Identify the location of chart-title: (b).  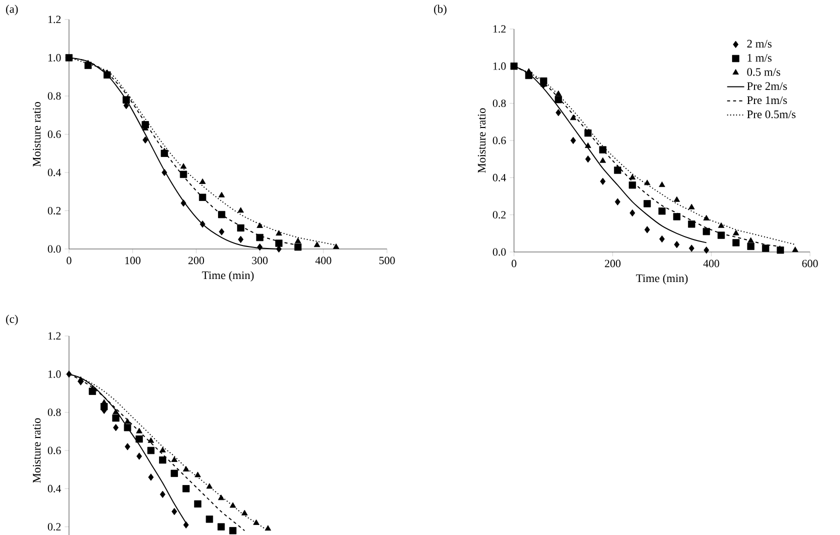
(440, 10).